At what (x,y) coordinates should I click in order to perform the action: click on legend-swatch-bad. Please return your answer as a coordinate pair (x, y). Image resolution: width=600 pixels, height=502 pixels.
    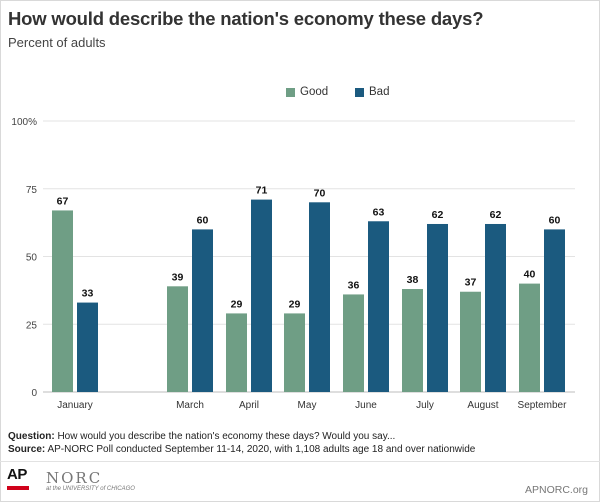
    Looking at the image, I should click on (359, 92).